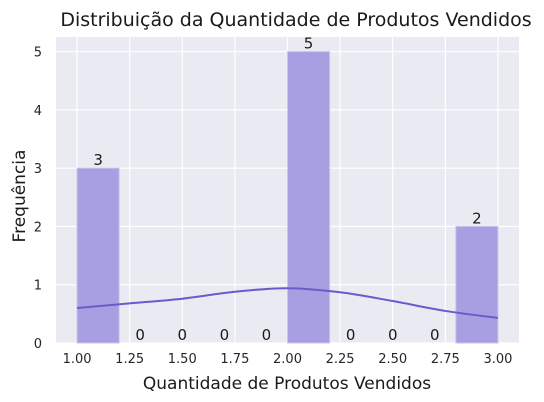 This screenshot has height=402, width=544. I want to click on x-tick-label: 1.00, so click(77, 359).